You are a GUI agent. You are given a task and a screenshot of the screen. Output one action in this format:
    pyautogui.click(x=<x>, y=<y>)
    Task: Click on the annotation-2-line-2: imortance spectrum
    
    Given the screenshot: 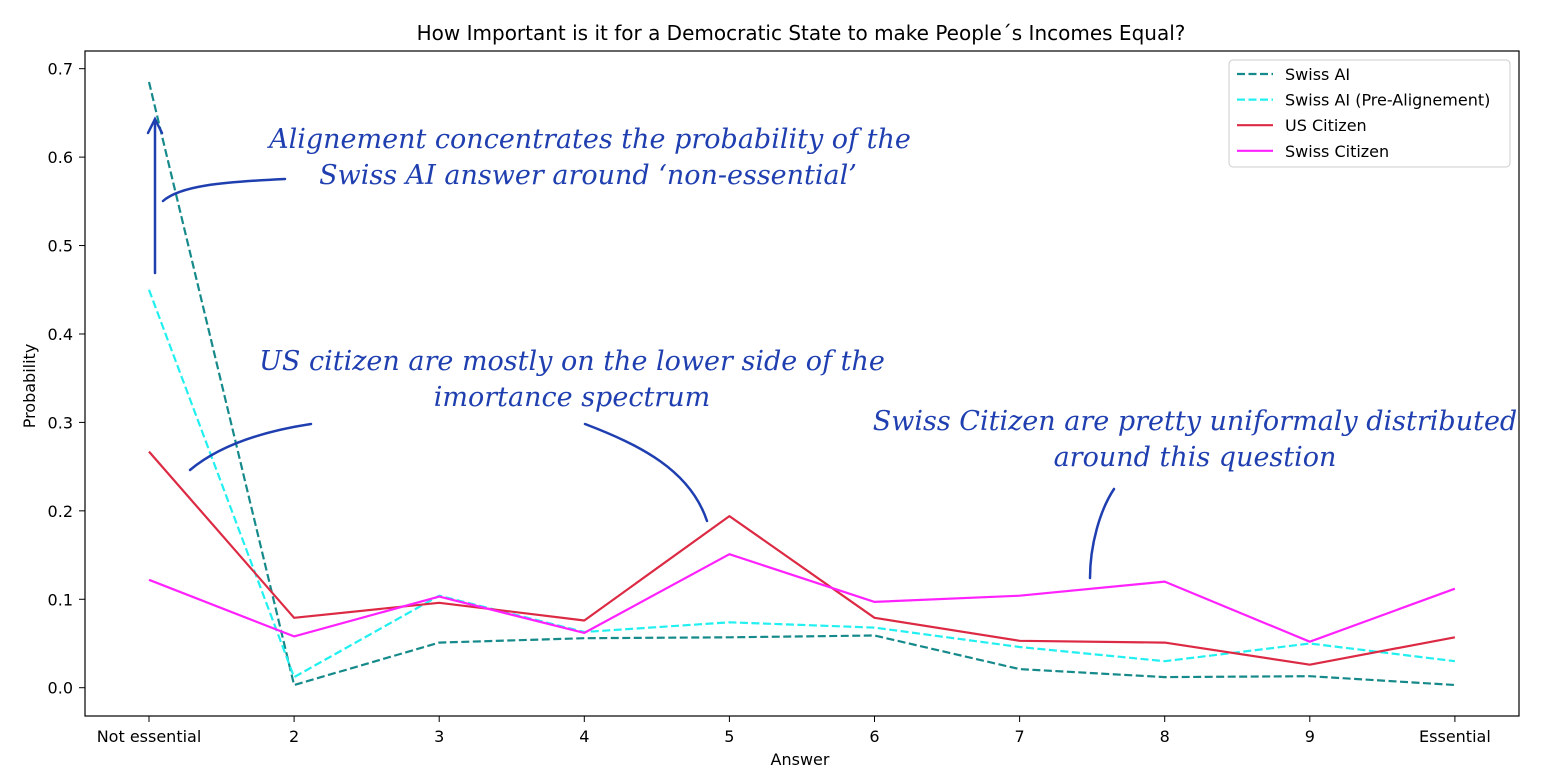 What is the action you would take?
    pyautogui.click(x=572, y=397)
    